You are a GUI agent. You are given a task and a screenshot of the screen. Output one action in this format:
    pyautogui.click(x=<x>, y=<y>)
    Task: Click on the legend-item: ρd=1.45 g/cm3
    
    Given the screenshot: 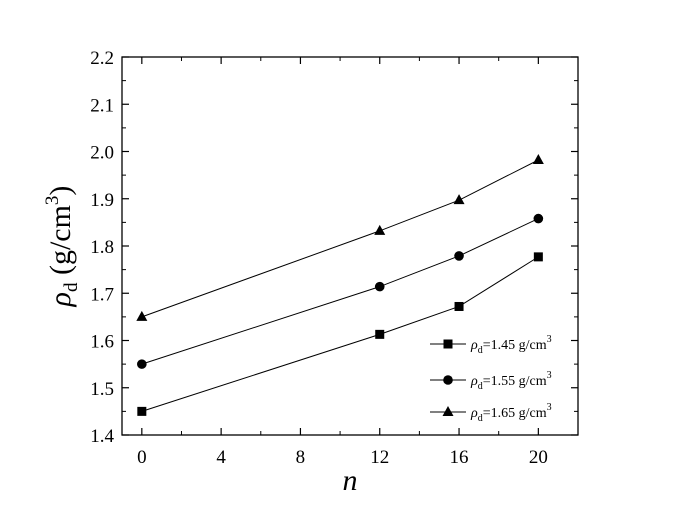 What is the action you would take?
    pyautogui.click(x=491, y=345)
    